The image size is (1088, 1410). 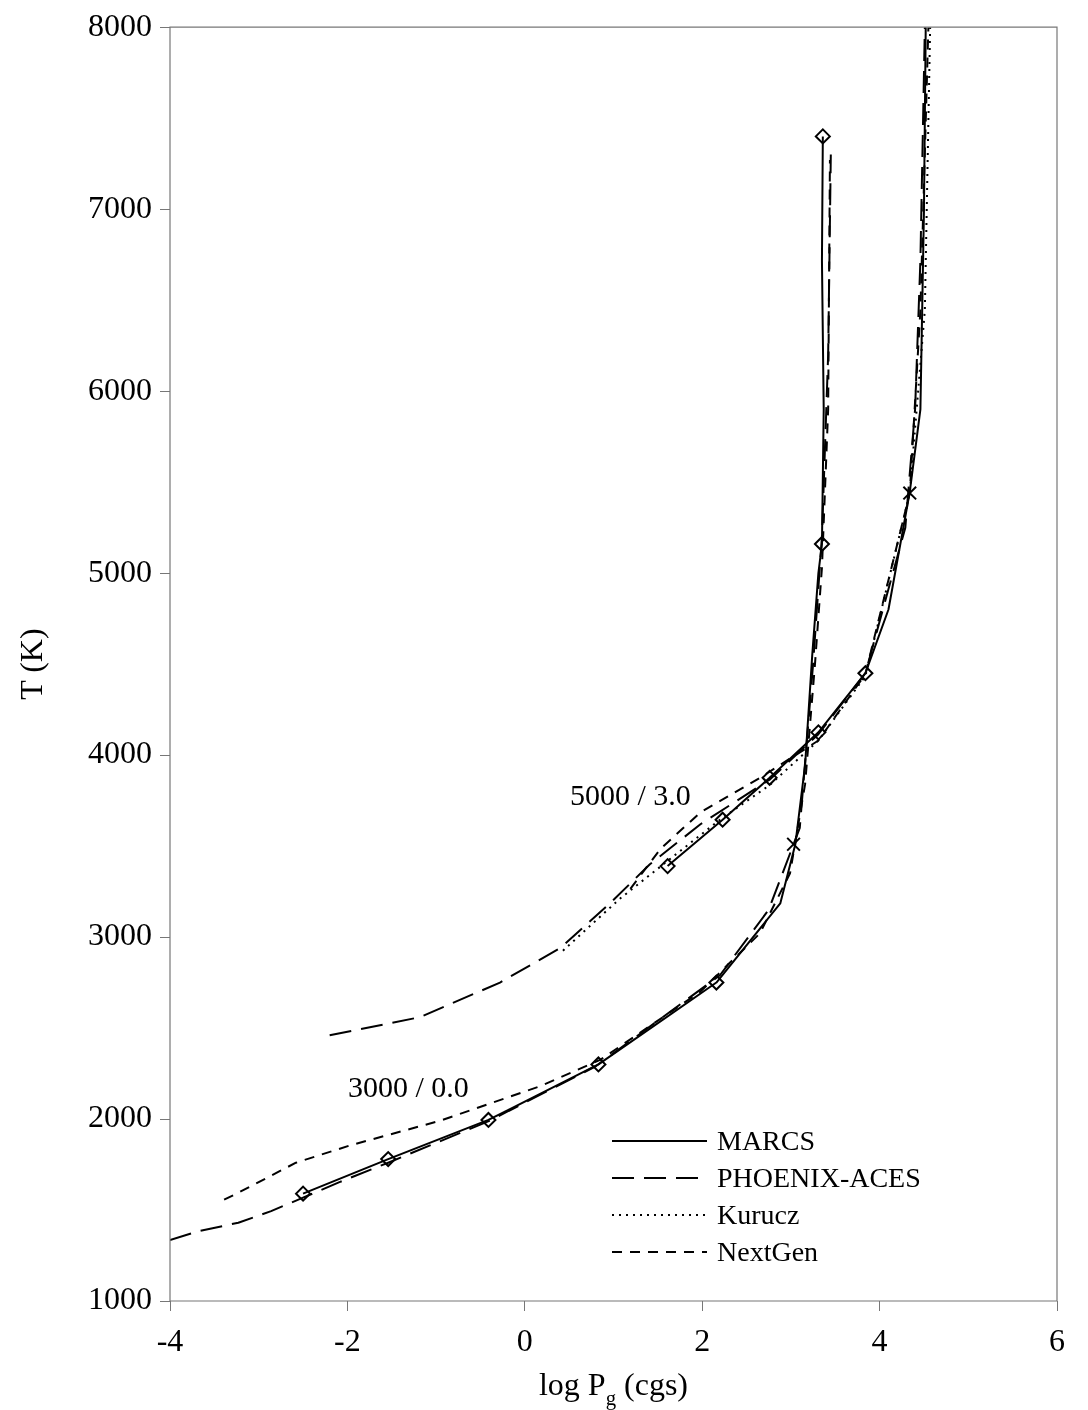 I want to click on y-tick-label: 7000, so click(x=120, y=206).